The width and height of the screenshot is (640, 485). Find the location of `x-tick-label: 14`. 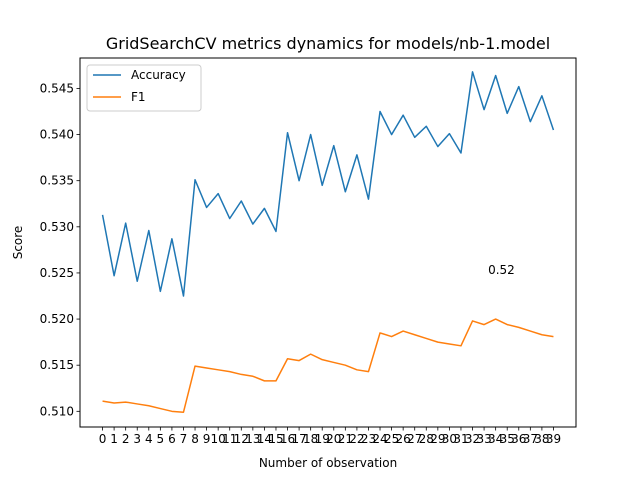

x-tick-label: 14 is located at coordinates (264, 439).